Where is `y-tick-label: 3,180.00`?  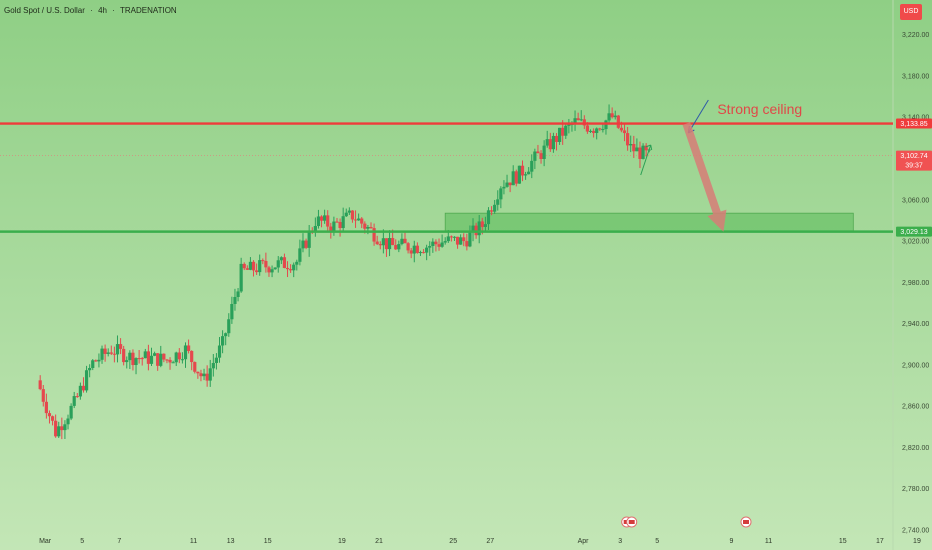 y-tick-label: 3,180.00 is located at coordinates (915, 76).